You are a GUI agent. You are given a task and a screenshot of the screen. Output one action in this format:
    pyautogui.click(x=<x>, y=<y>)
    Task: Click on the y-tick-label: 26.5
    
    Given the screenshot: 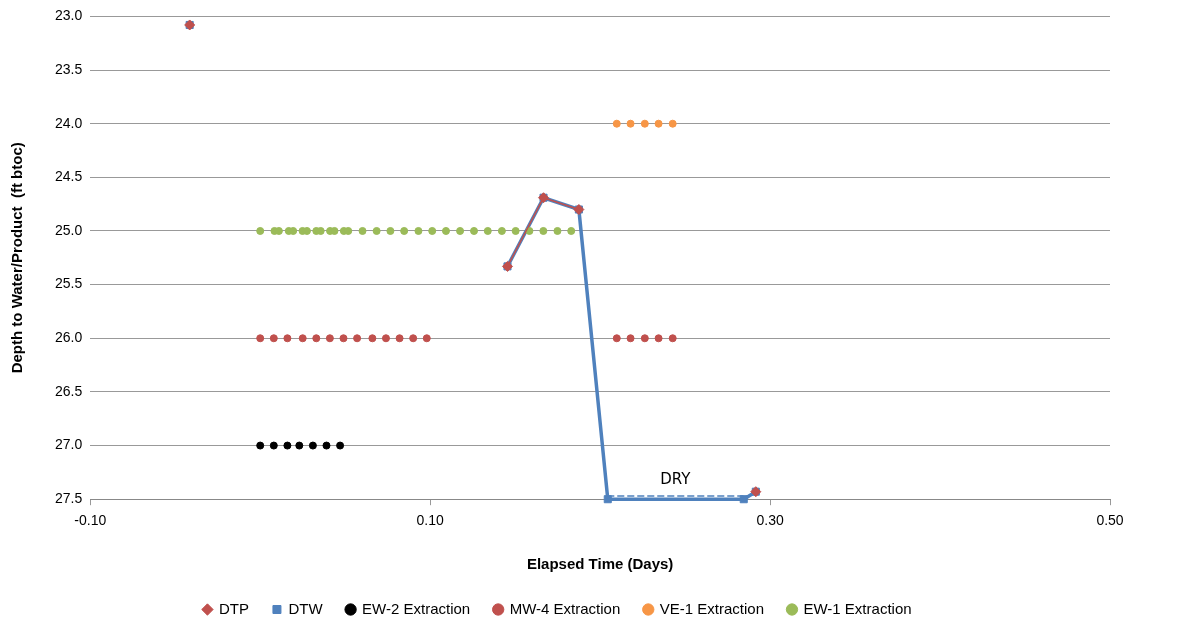 What is the action you would take?
    pyautogui.click(x=69, y=390)
    